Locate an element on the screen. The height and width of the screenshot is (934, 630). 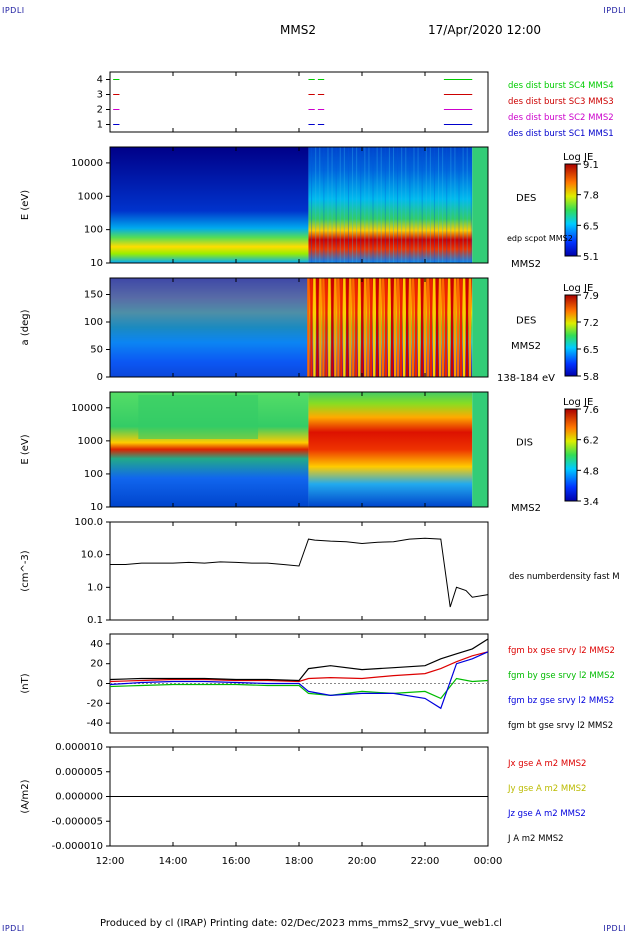
legend-entry: des dist burst SC4 MMS4 is located at coordinates (561, 86).